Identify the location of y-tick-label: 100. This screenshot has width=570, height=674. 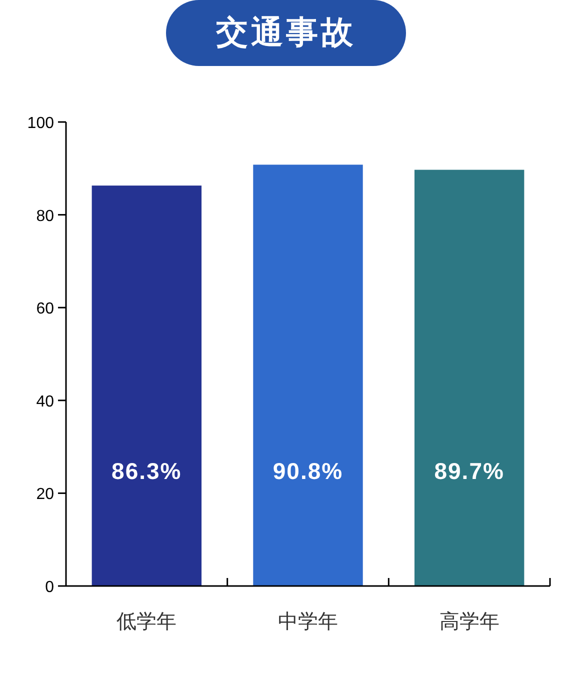
(40, 123).